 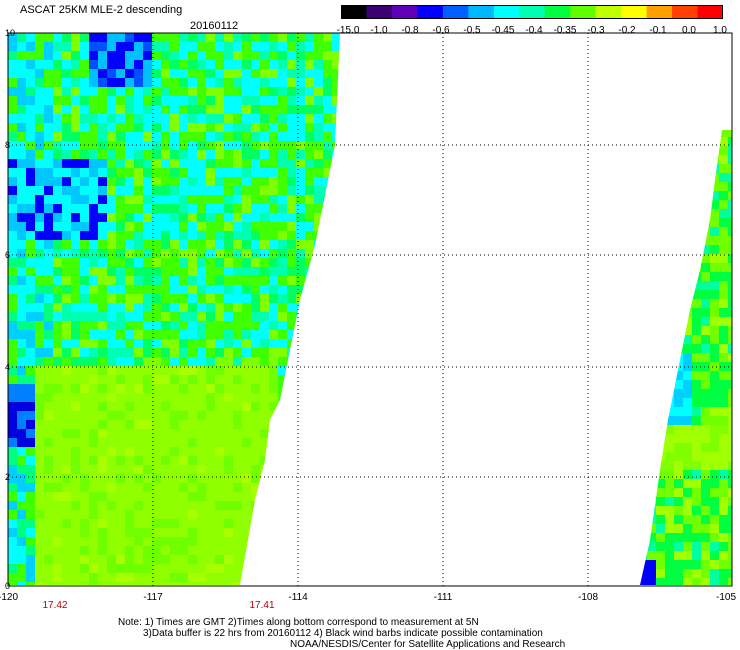 I want to click on latitude-label: 8, so click(x=8, y=145).